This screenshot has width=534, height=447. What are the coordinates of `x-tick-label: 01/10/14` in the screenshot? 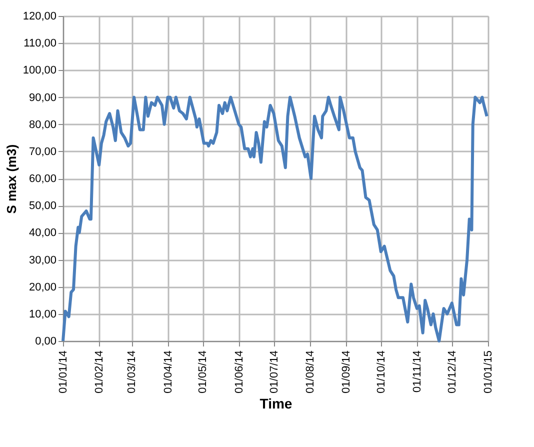 It's located at (381, 372).